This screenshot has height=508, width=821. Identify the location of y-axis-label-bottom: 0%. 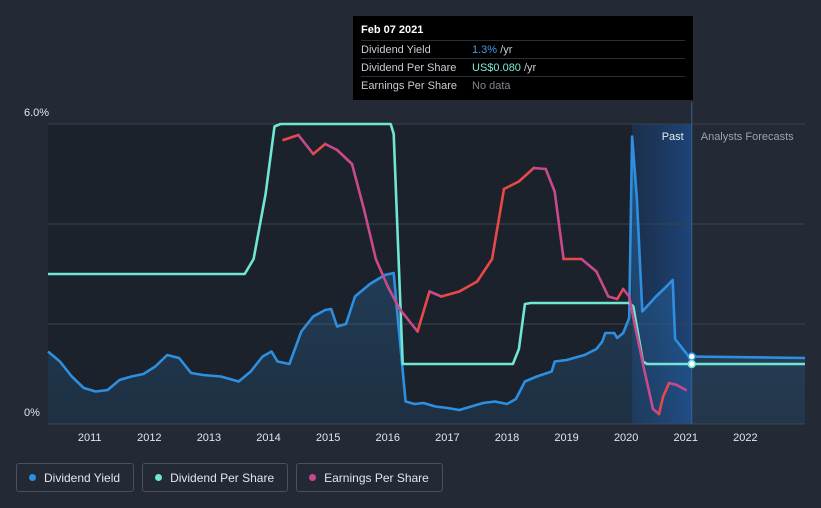
(32, 413).